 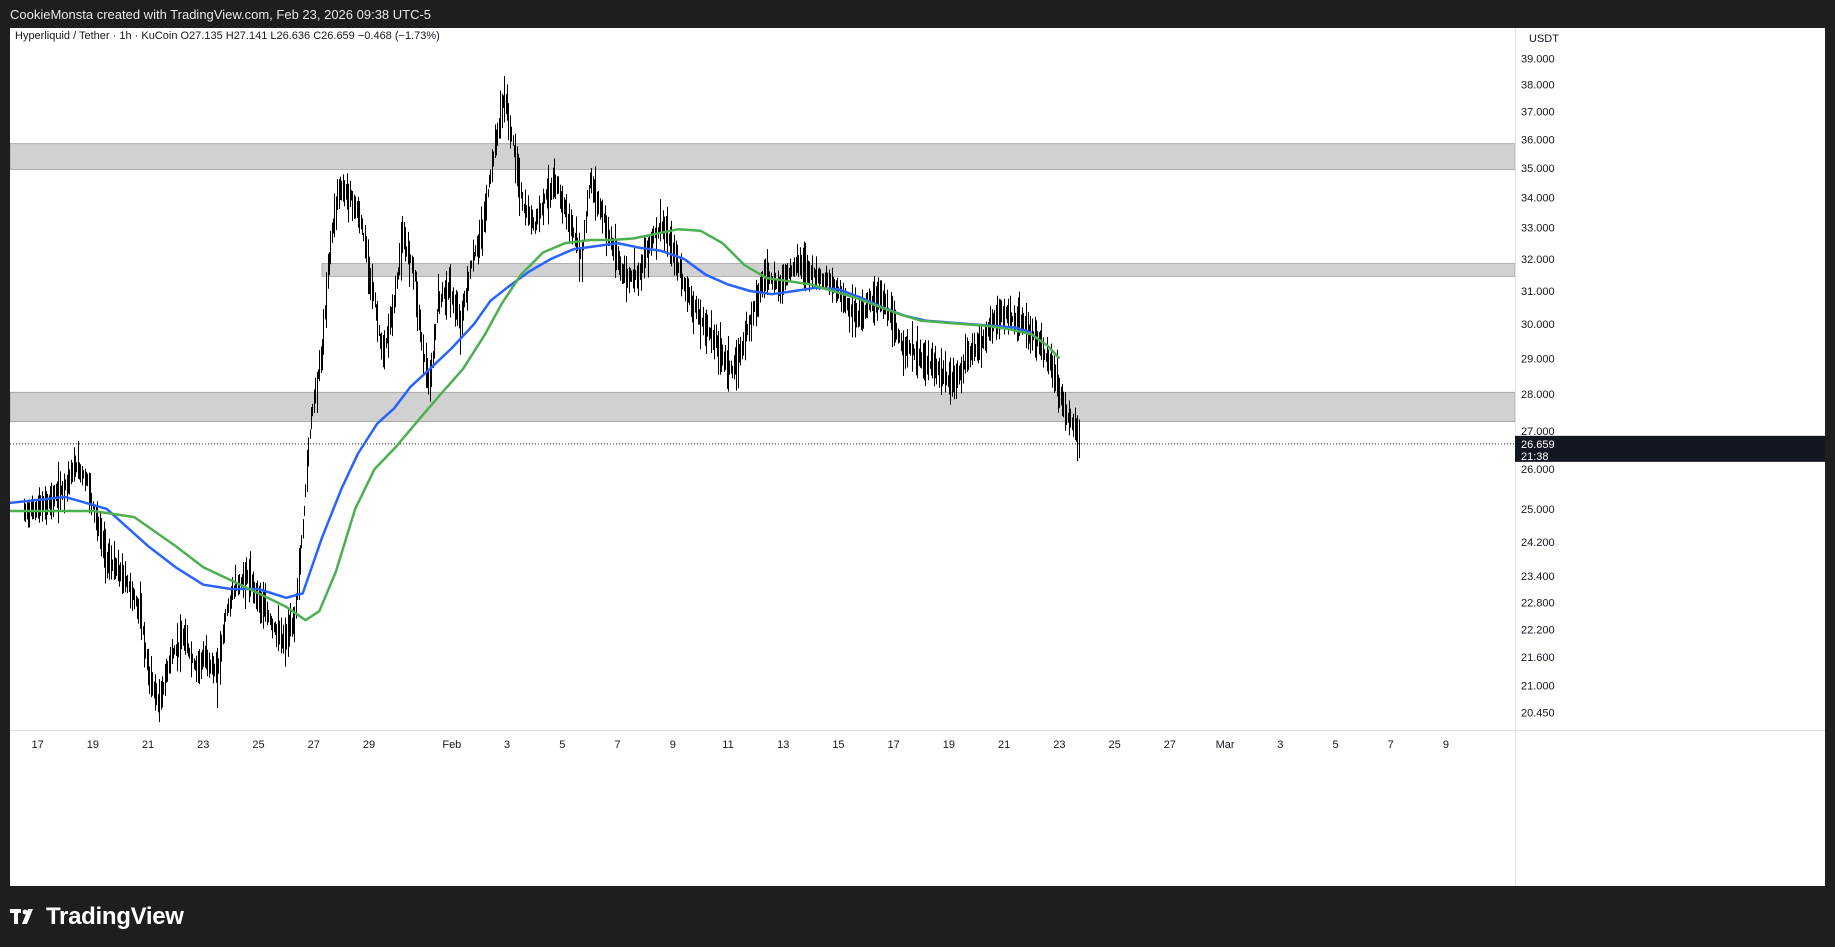 I want to click on price-tick-label: 26.000, so click(x=1538, y=470).